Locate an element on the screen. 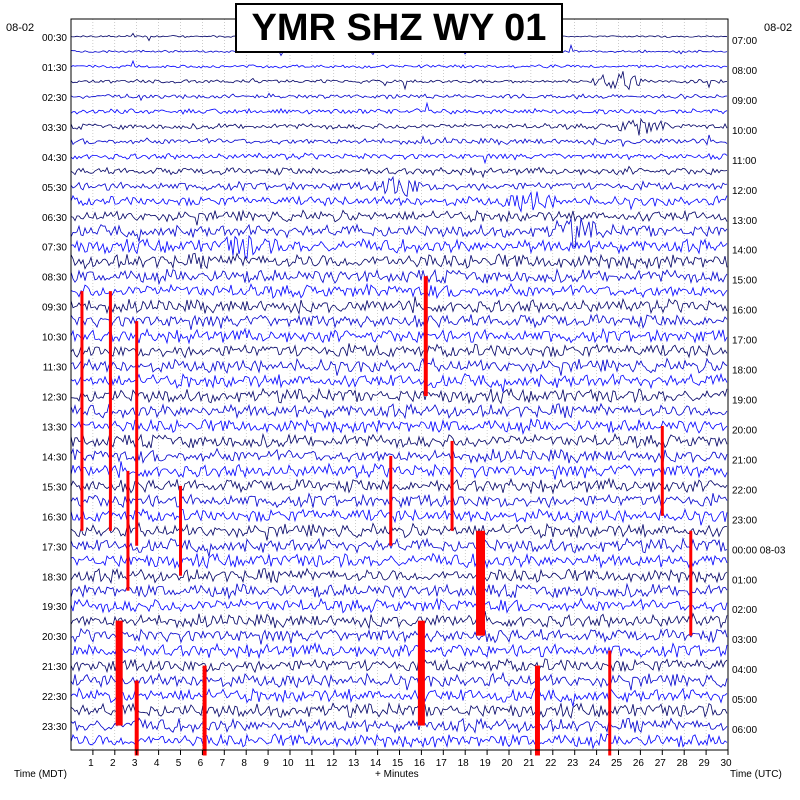 The image size is (800, 800). right-hour-label: 12:00 is located at coordinates (744, 191).